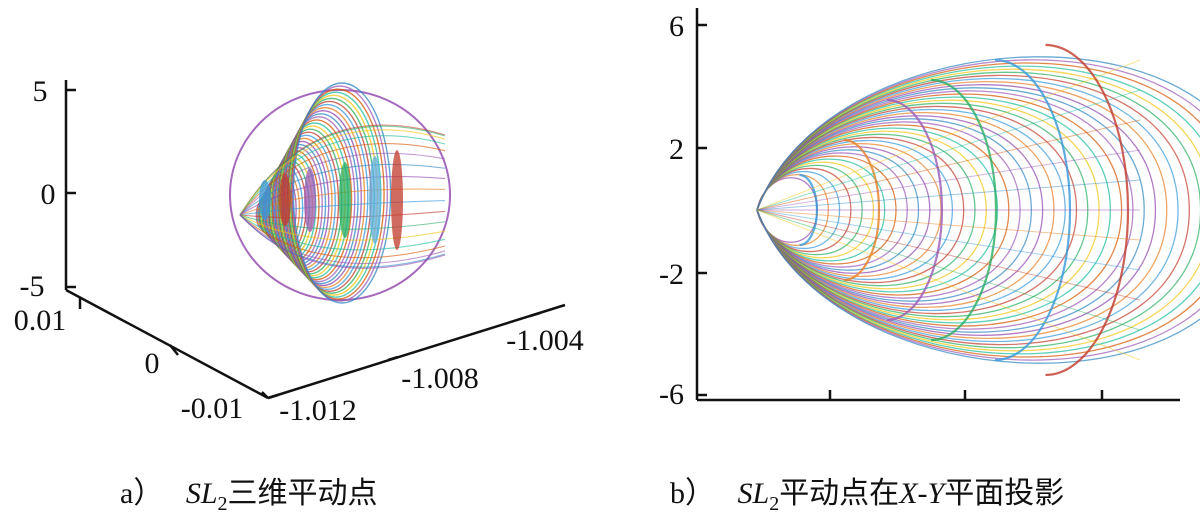  What do you see at coordinates (152, 363) in the screenshot?
I see `y-tick-label: 0` at bounding box center [152, 363].